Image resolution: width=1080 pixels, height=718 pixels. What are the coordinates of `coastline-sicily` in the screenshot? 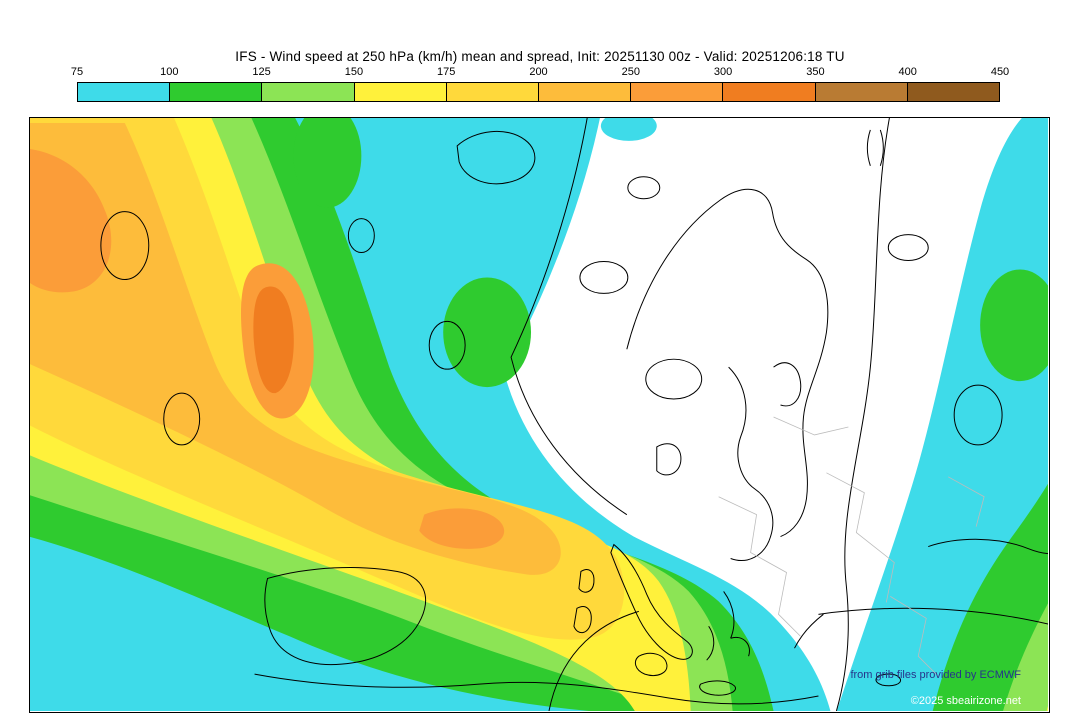 It's located at (651, 664).